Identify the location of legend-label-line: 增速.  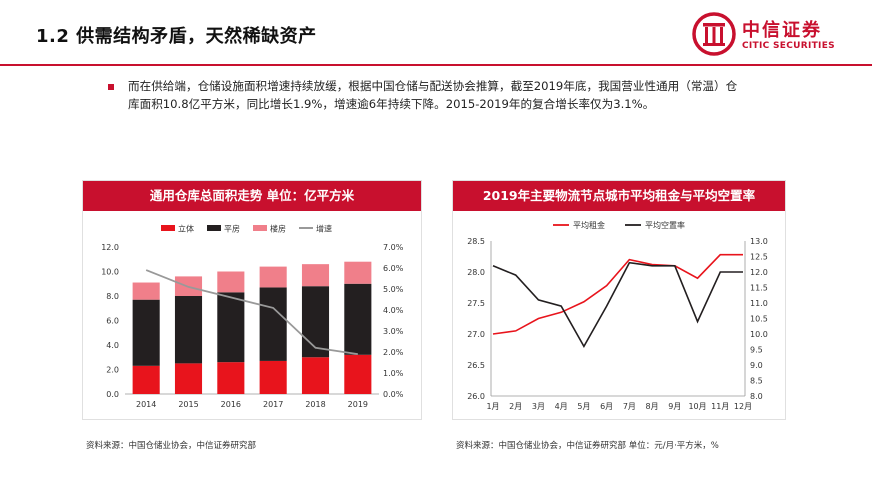
(324, 229).